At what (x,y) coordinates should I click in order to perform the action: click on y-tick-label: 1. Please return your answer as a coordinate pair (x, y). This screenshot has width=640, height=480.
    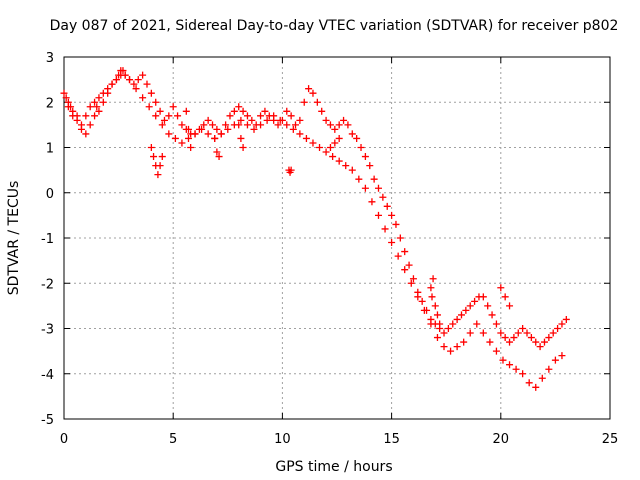
    Looking at the image, I should click on (50, 149).